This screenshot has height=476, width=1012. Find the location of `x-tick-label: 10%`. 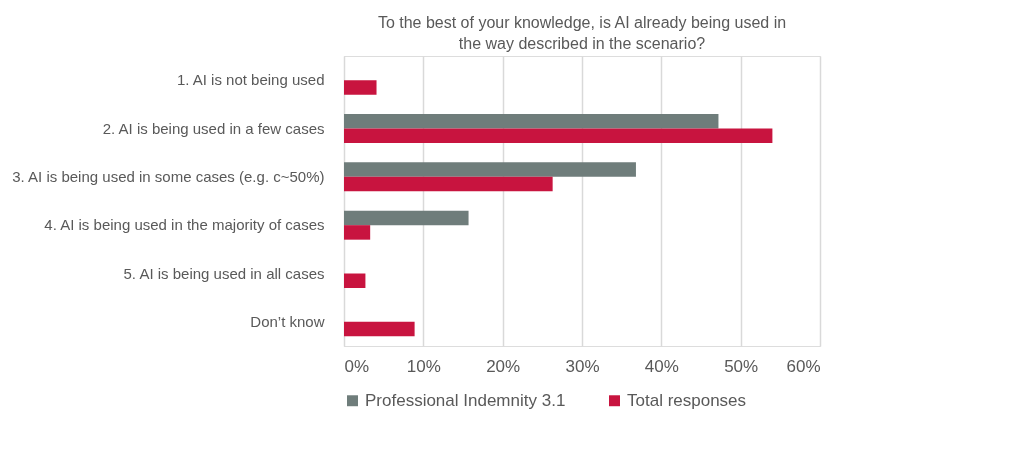

x-tick-label: 10% is located at coordinates (423, 366).